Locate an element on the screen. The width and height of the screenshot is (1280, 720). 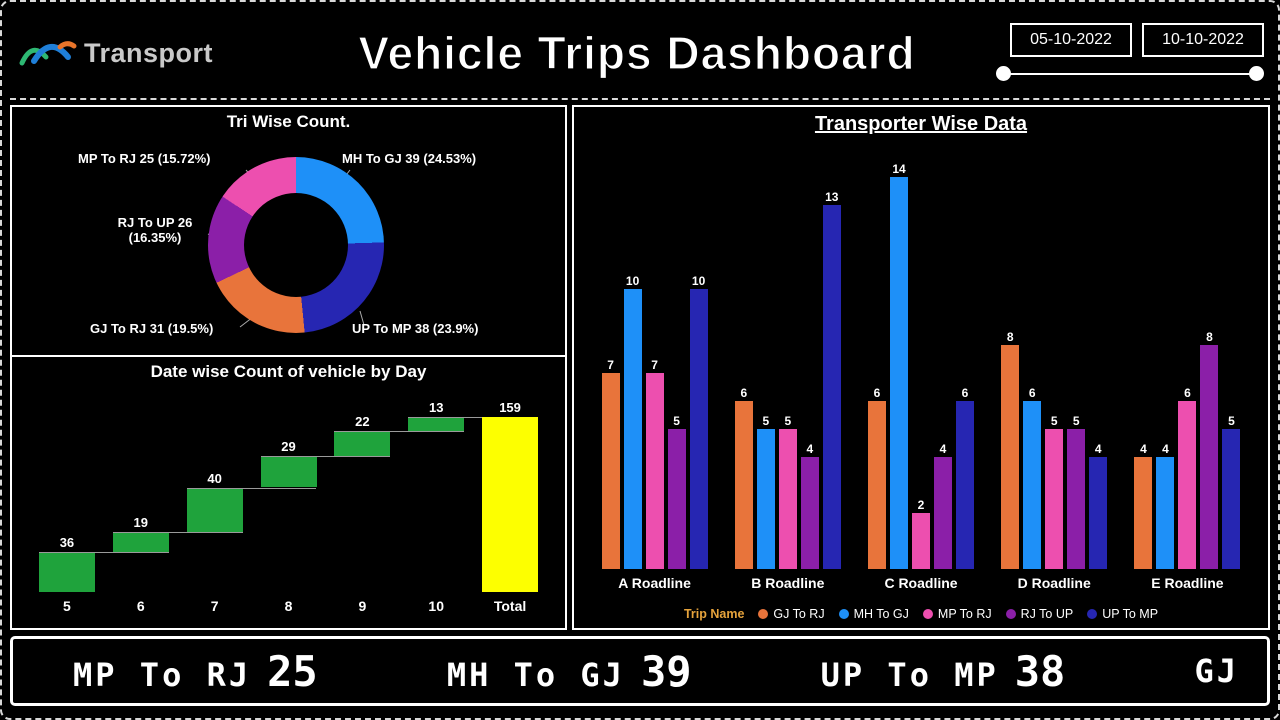
legend-item: UP To MP is located at coordinates (1122, 614).